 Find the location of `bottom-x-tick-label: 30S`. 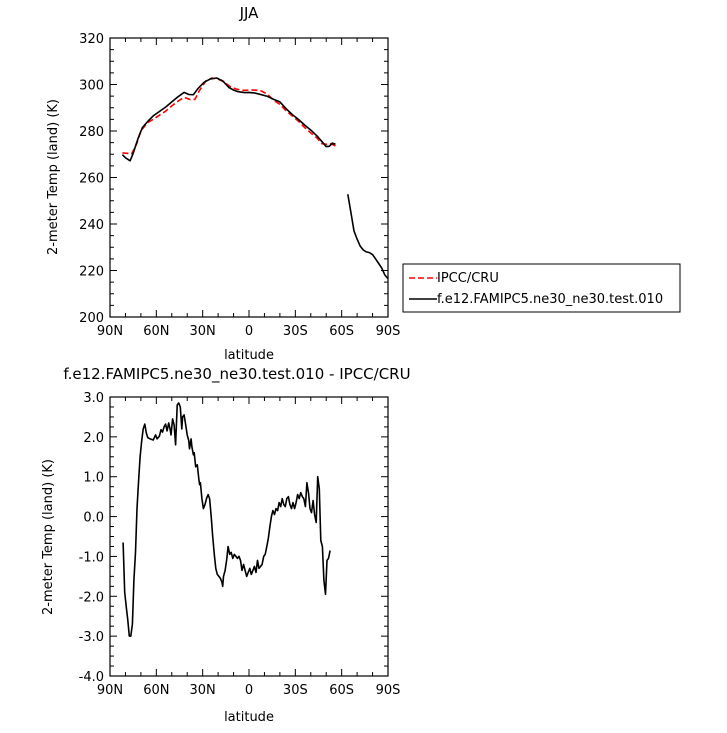

bottom-x-tick-label: 30S is located at coordinates (295, 690).